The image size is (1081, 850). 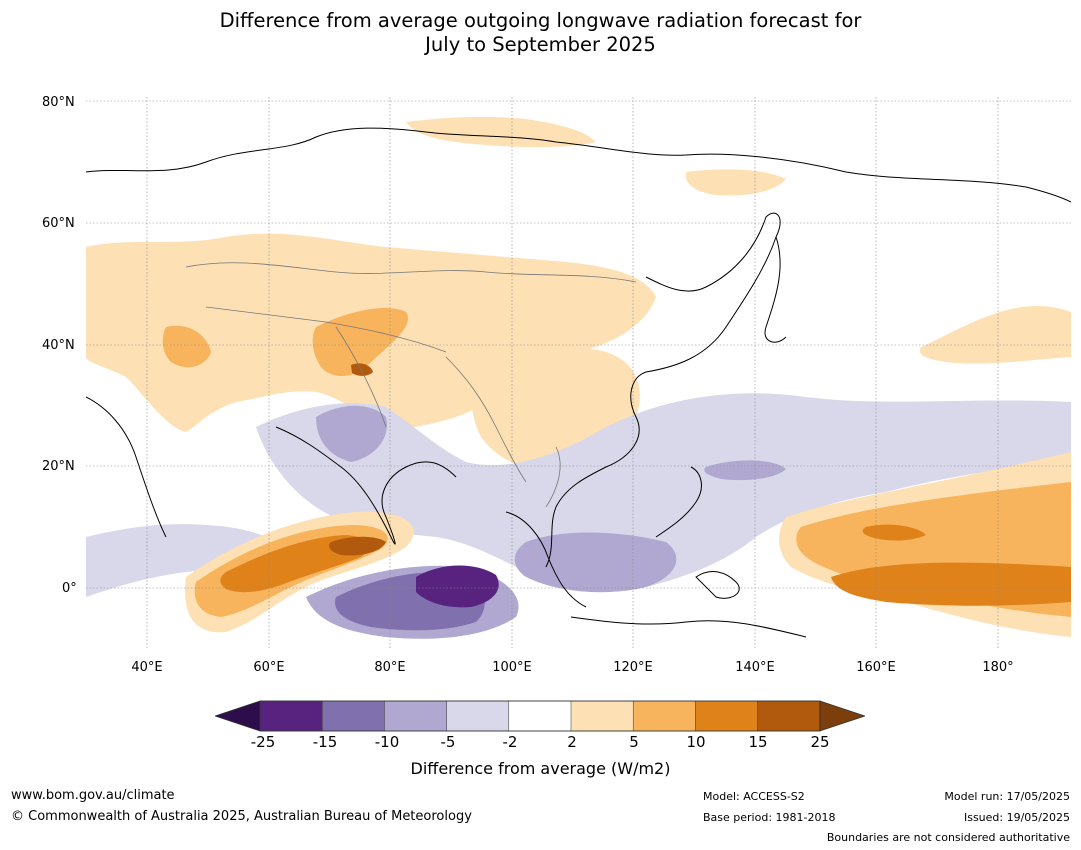 I want to click on colorbar-tick: 2, so click(x=572, y=742).